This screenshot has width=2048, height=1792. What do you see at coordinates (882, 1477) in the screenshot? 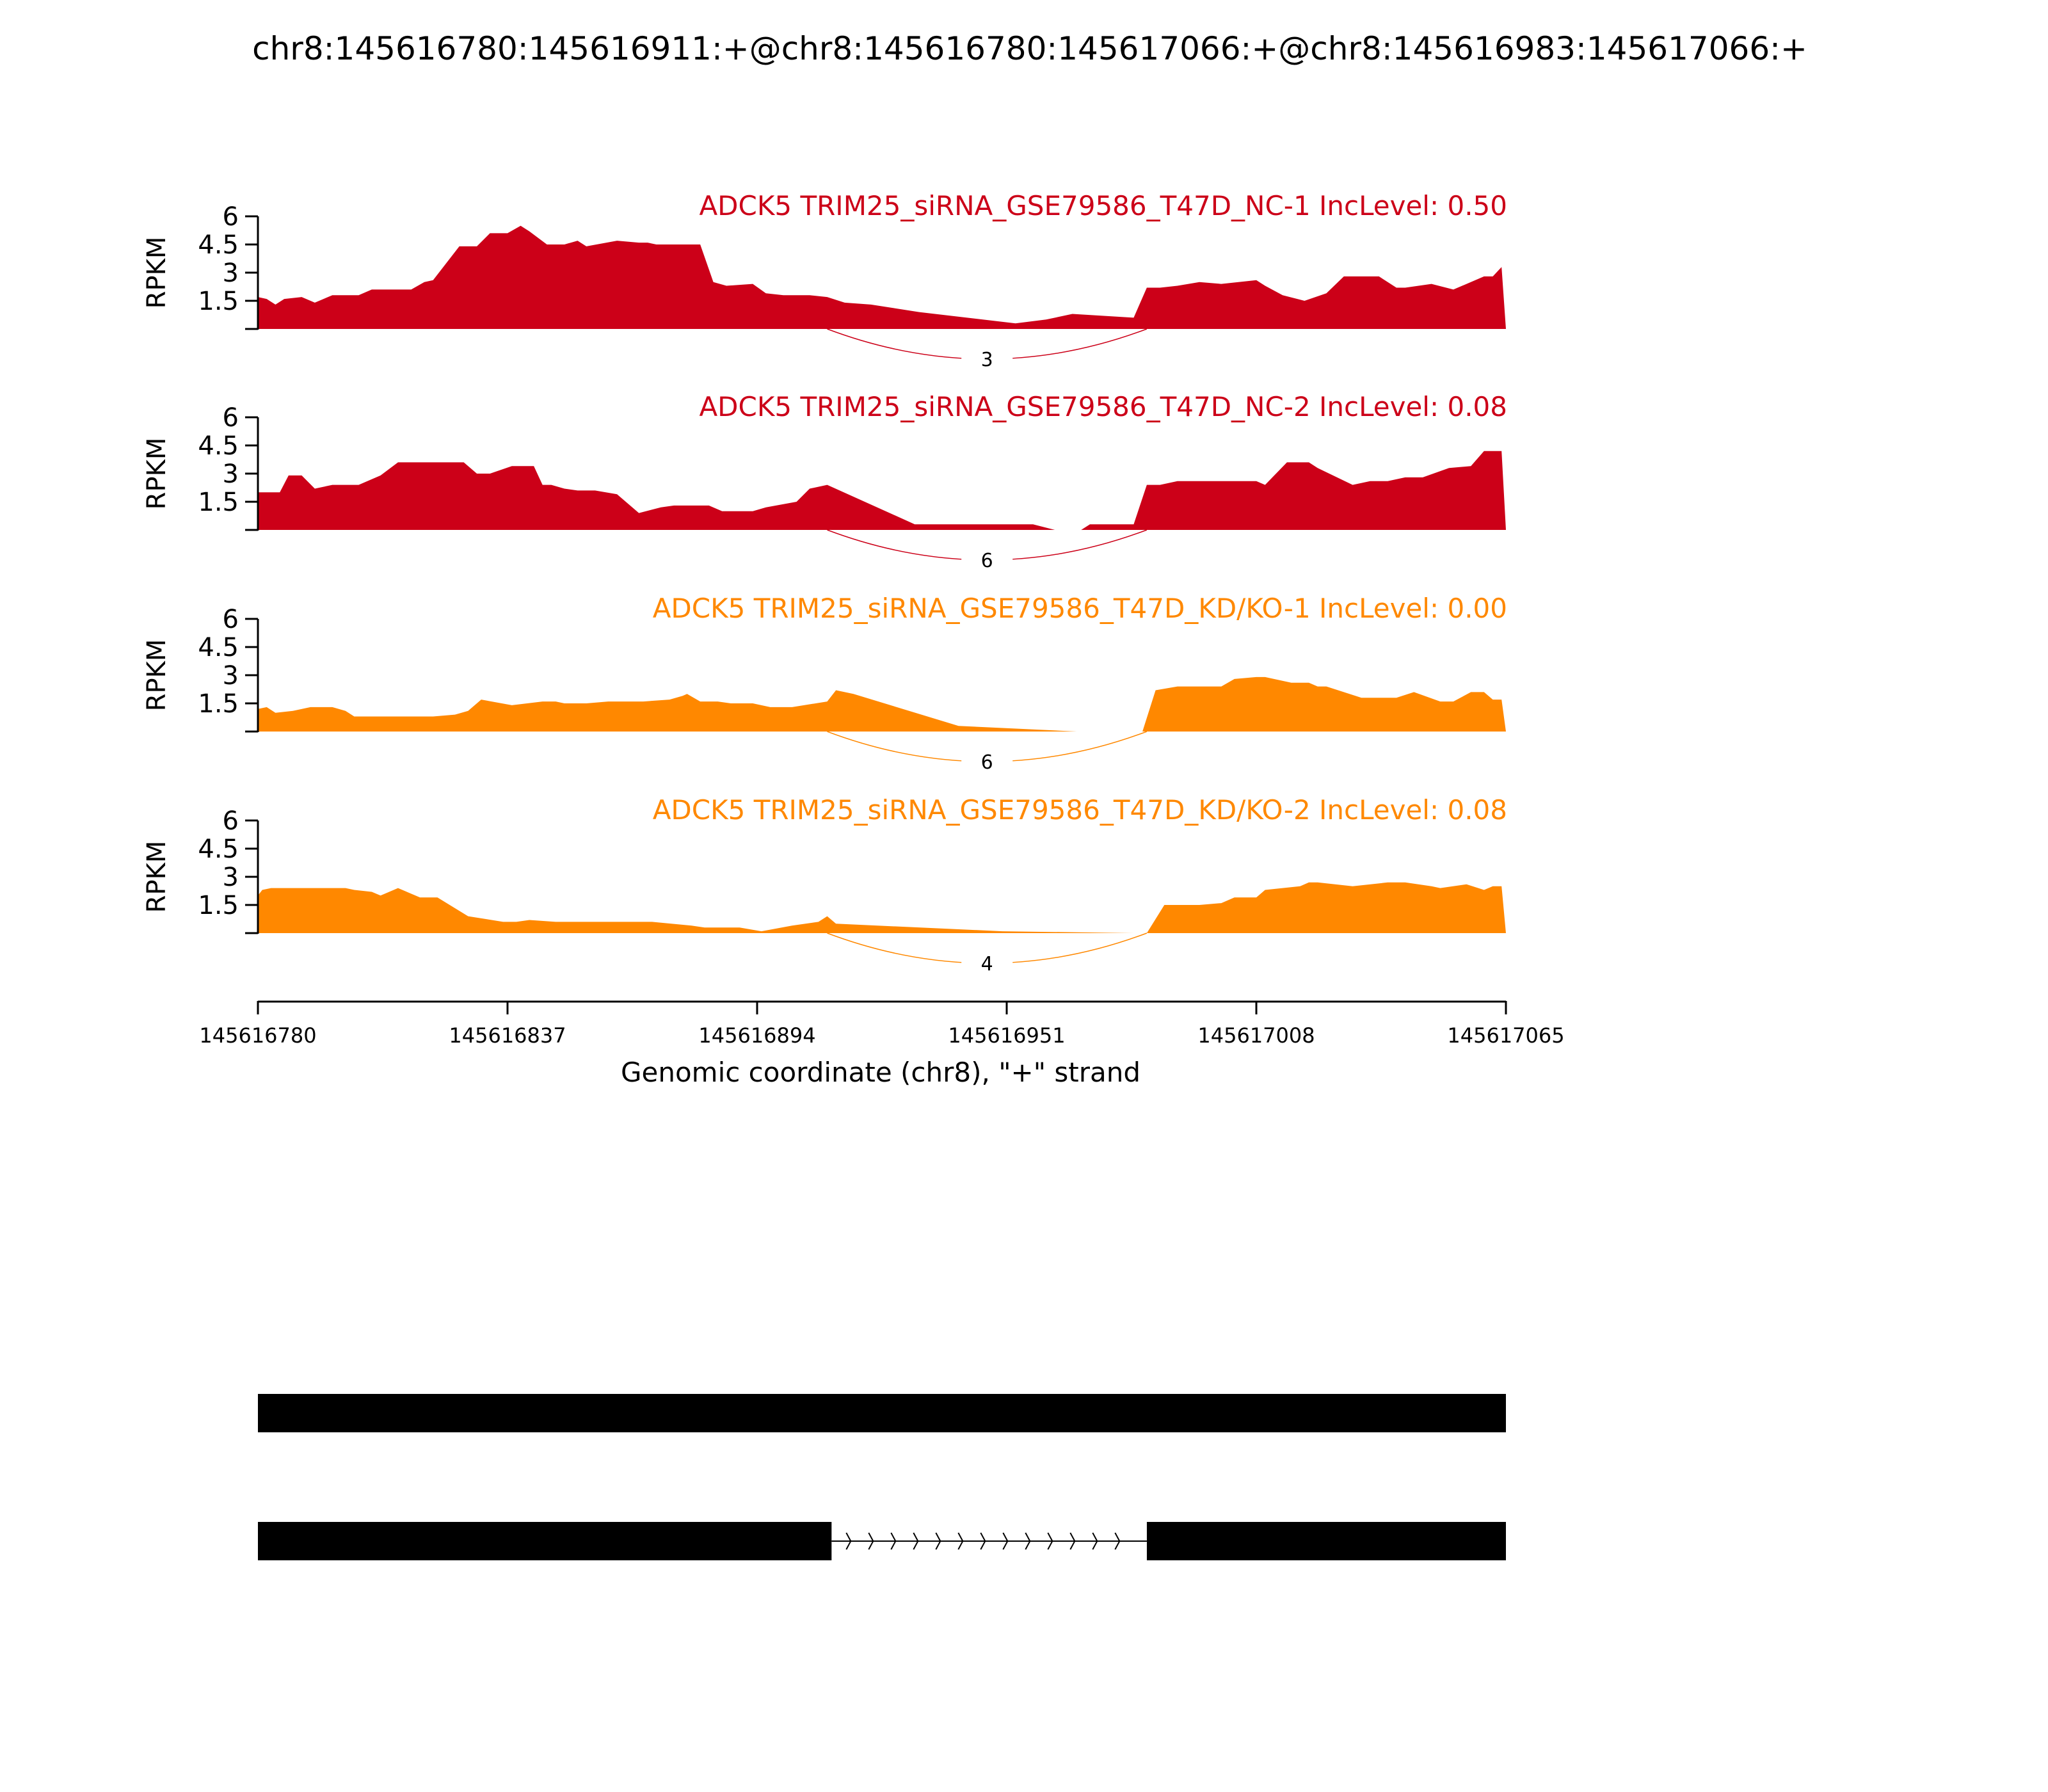
I see `isoform-models` at bounding box center [882, 1477].